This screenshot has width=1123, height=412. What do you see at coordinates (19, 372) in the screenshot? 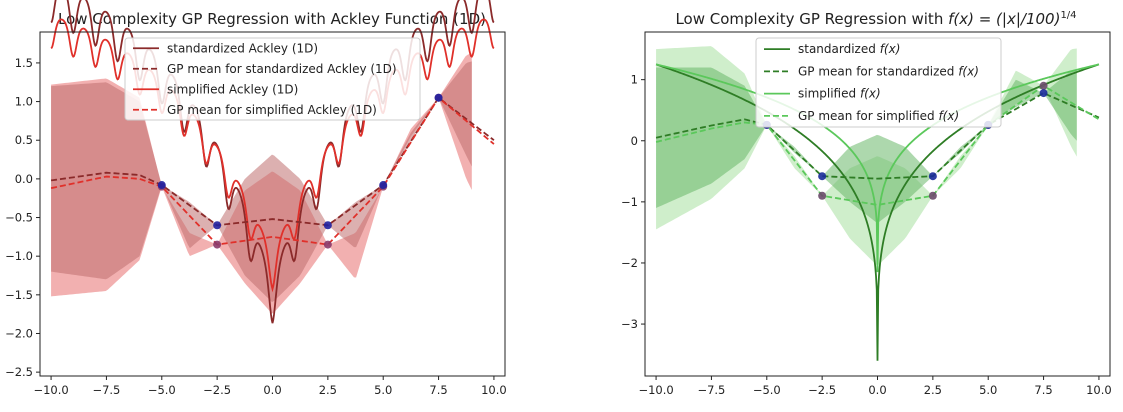
I see `y-tick-label: −2.5` at bounding box center [19, 372].